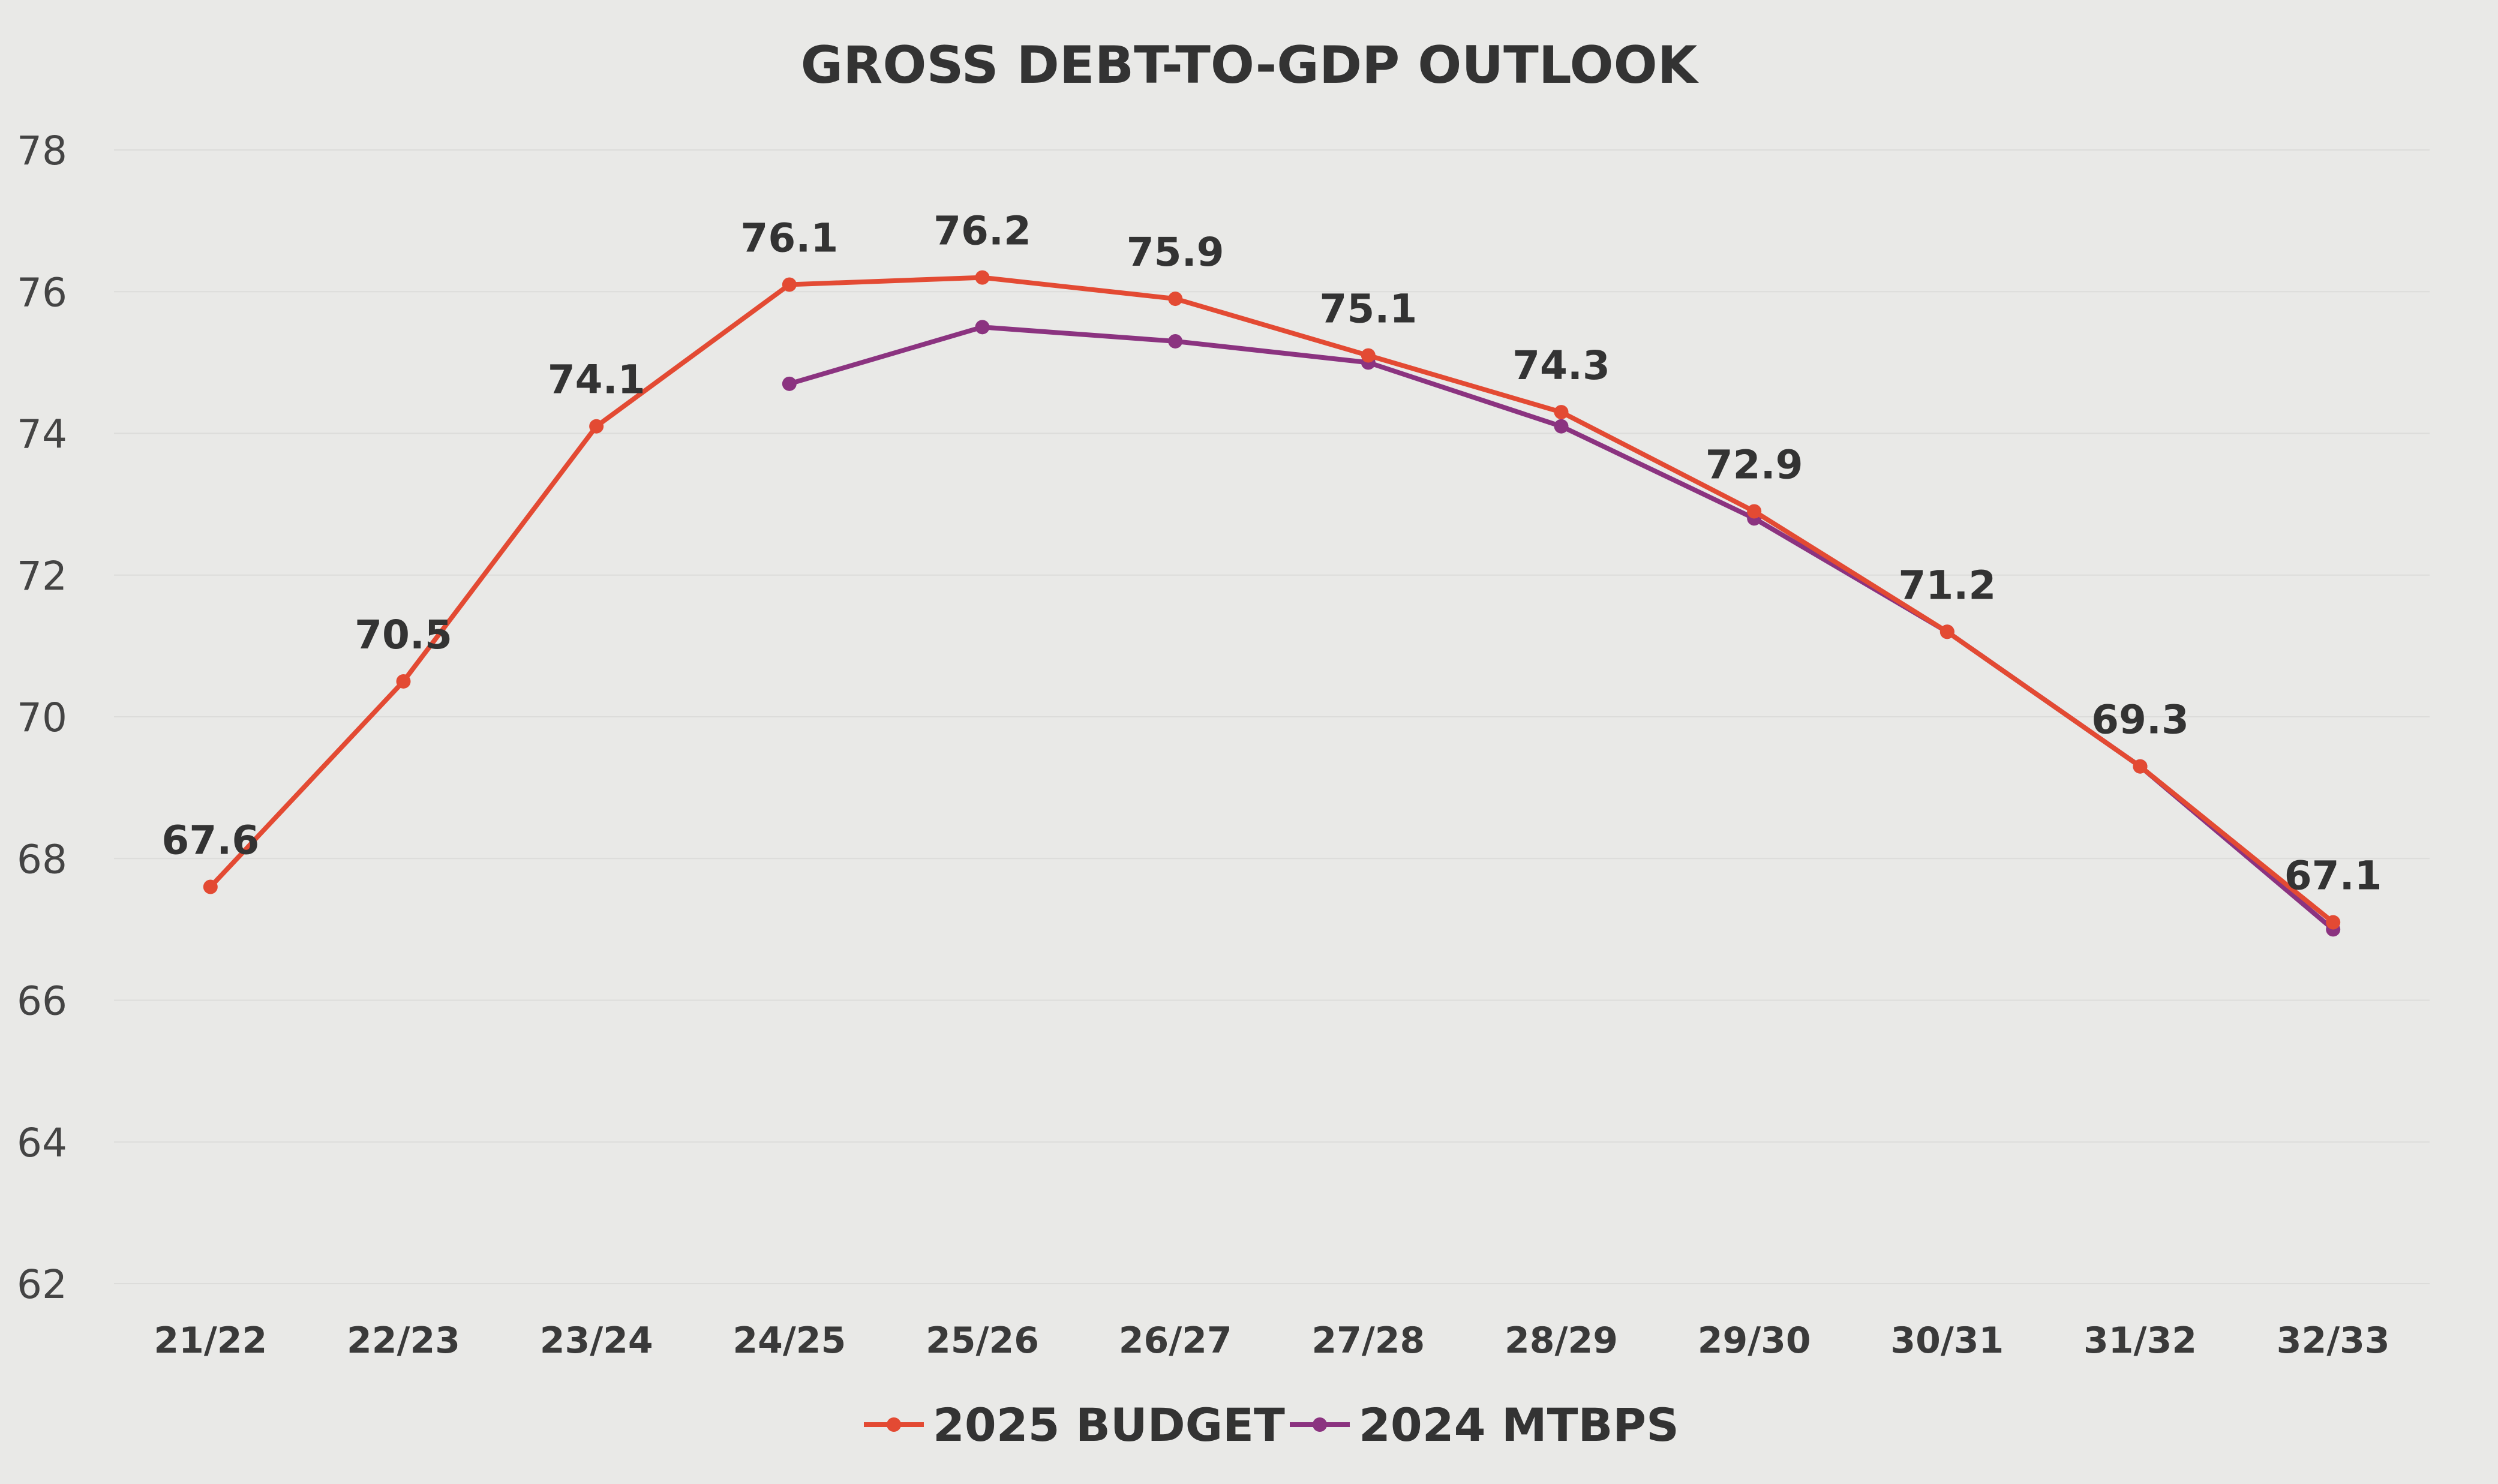 The height and width of the screenshot is (1484, 2498). Describe the element at coordinates (1519, 1425) in the screenshot. I see `legend-label: 2024 MTBPS` at that location.